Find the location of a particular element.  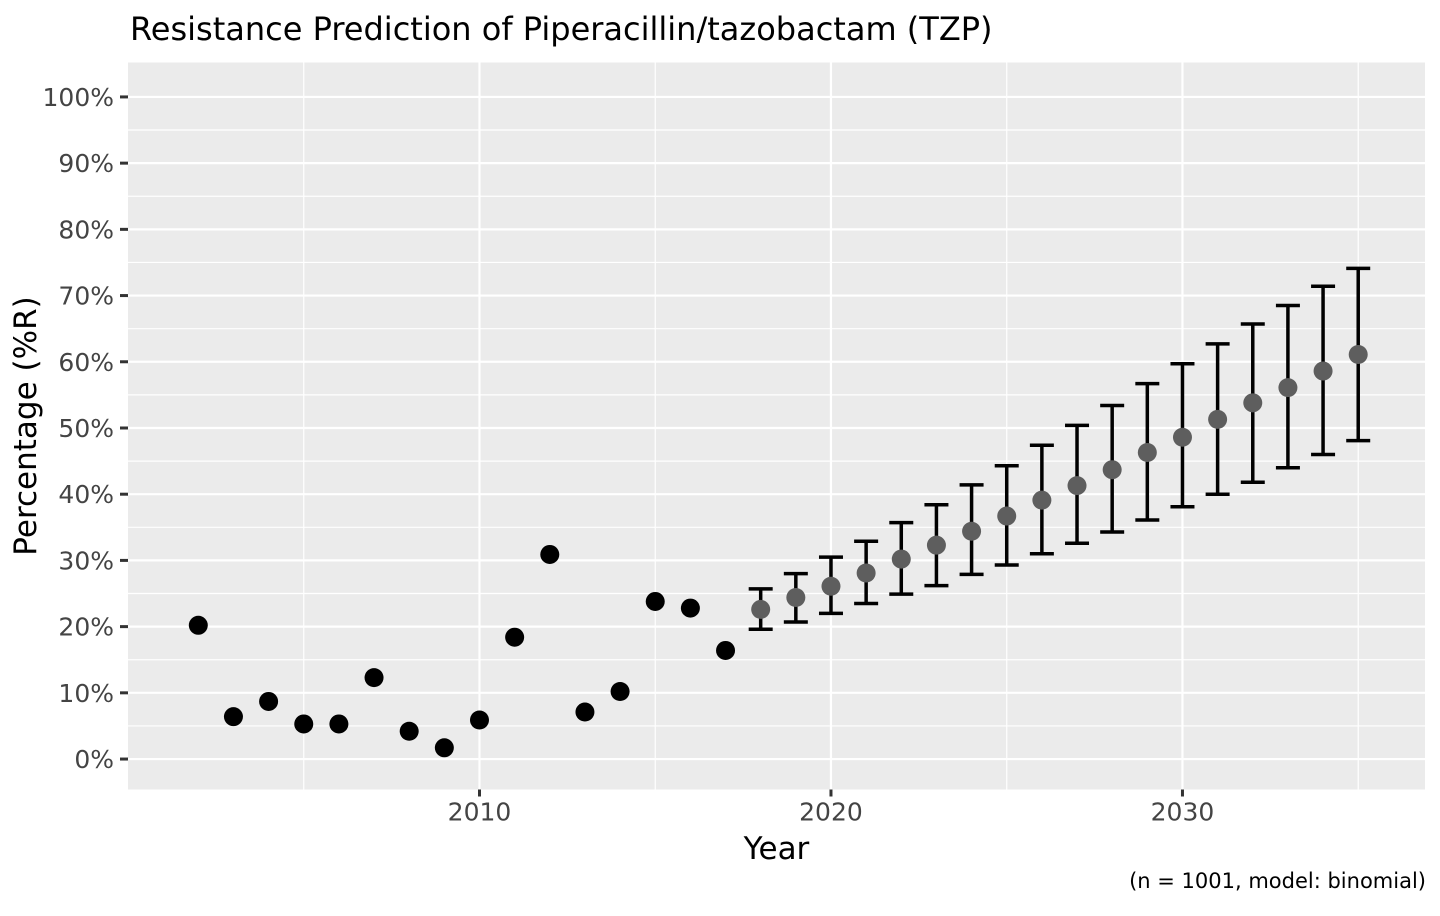

y-axis-title: Percentage (%R) is located at coordinates (26, 426).